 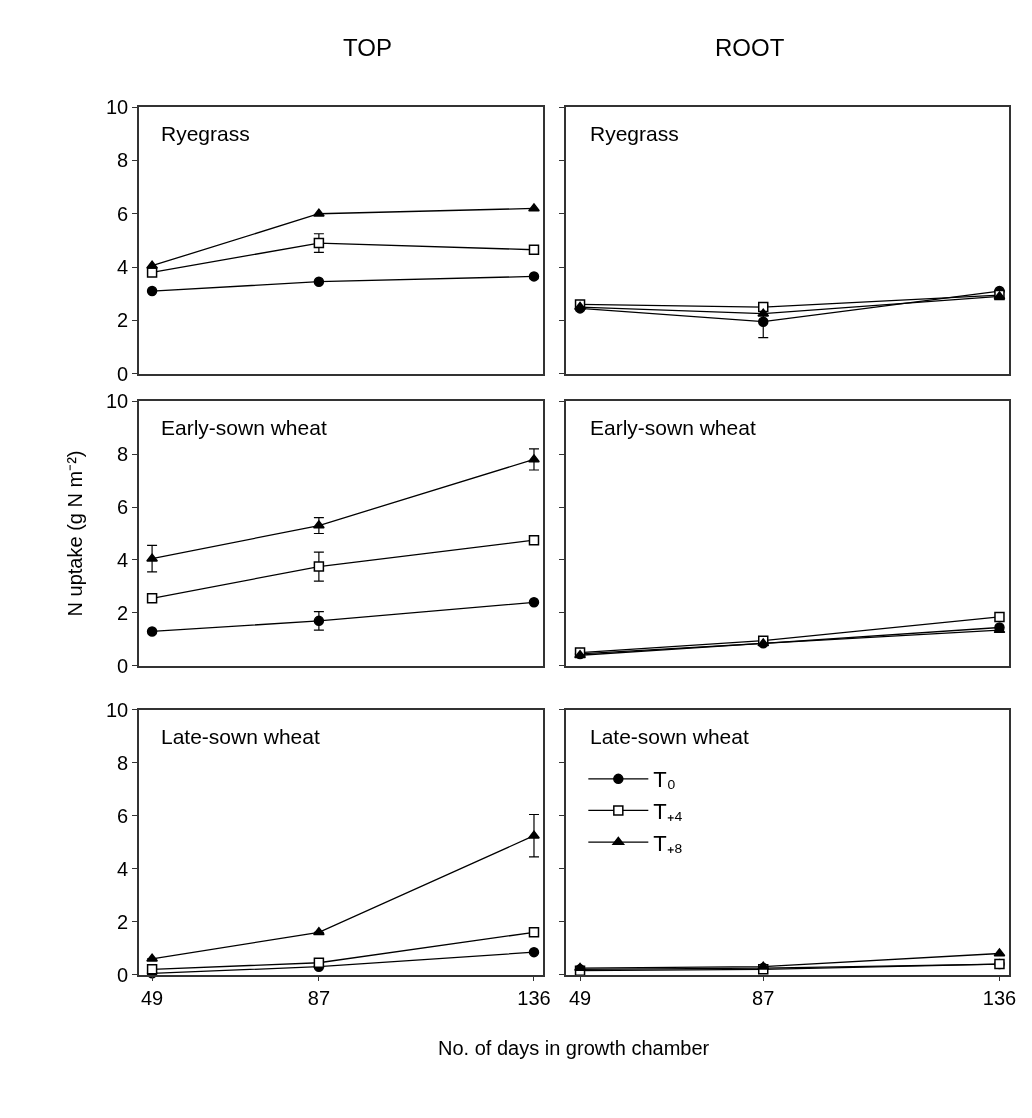 I want to click on x-axis-title: No. of days in growth chamber, so click(x=574, y=1048).